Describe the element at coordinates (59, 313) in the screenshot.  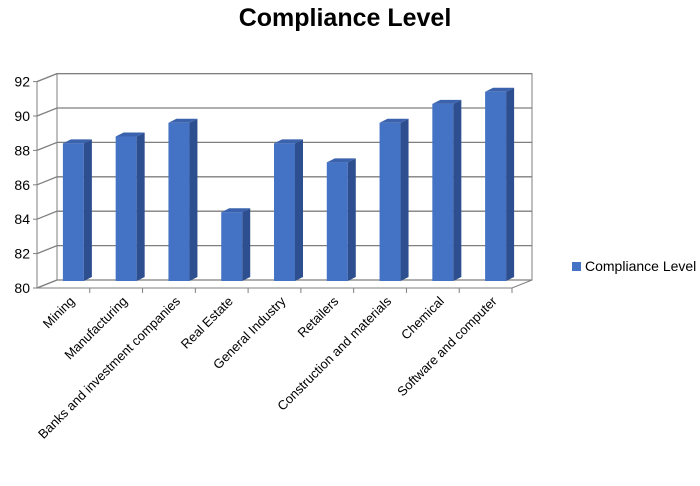
I see `x-tick-label: Mining` at that location.